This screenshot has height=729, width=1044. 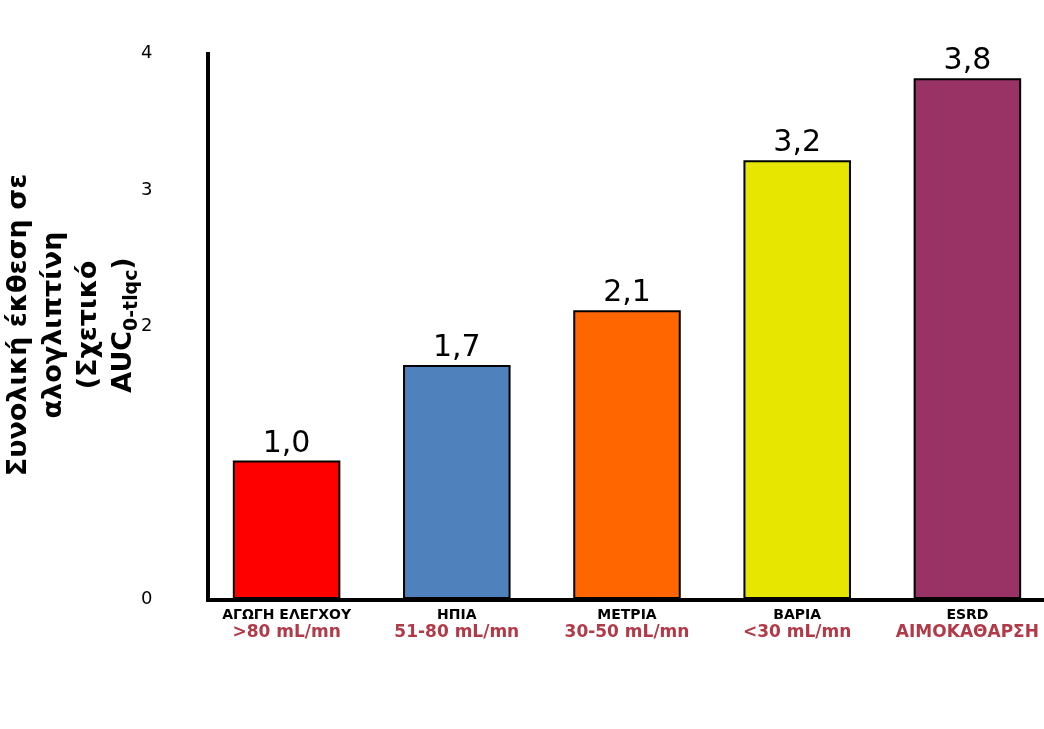 I want to click on data-label: 3,2, so click(x=797, y=141).